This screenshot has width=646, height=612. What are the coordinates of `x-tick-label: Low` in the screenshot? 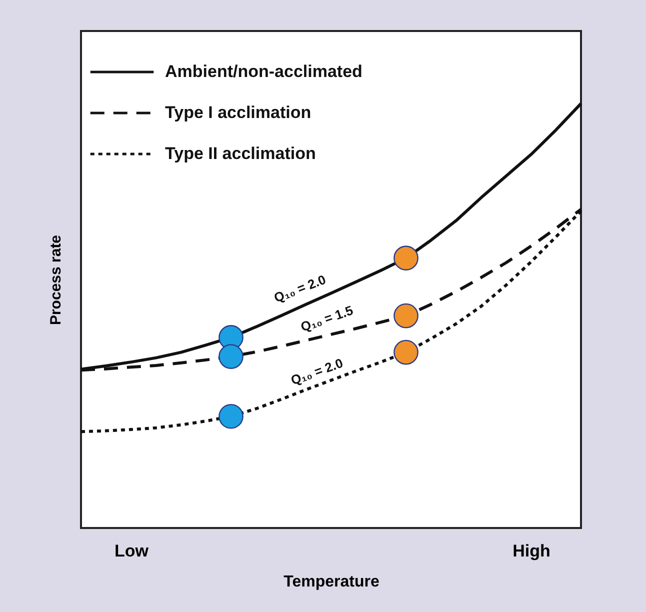 It's located at (132, 551).